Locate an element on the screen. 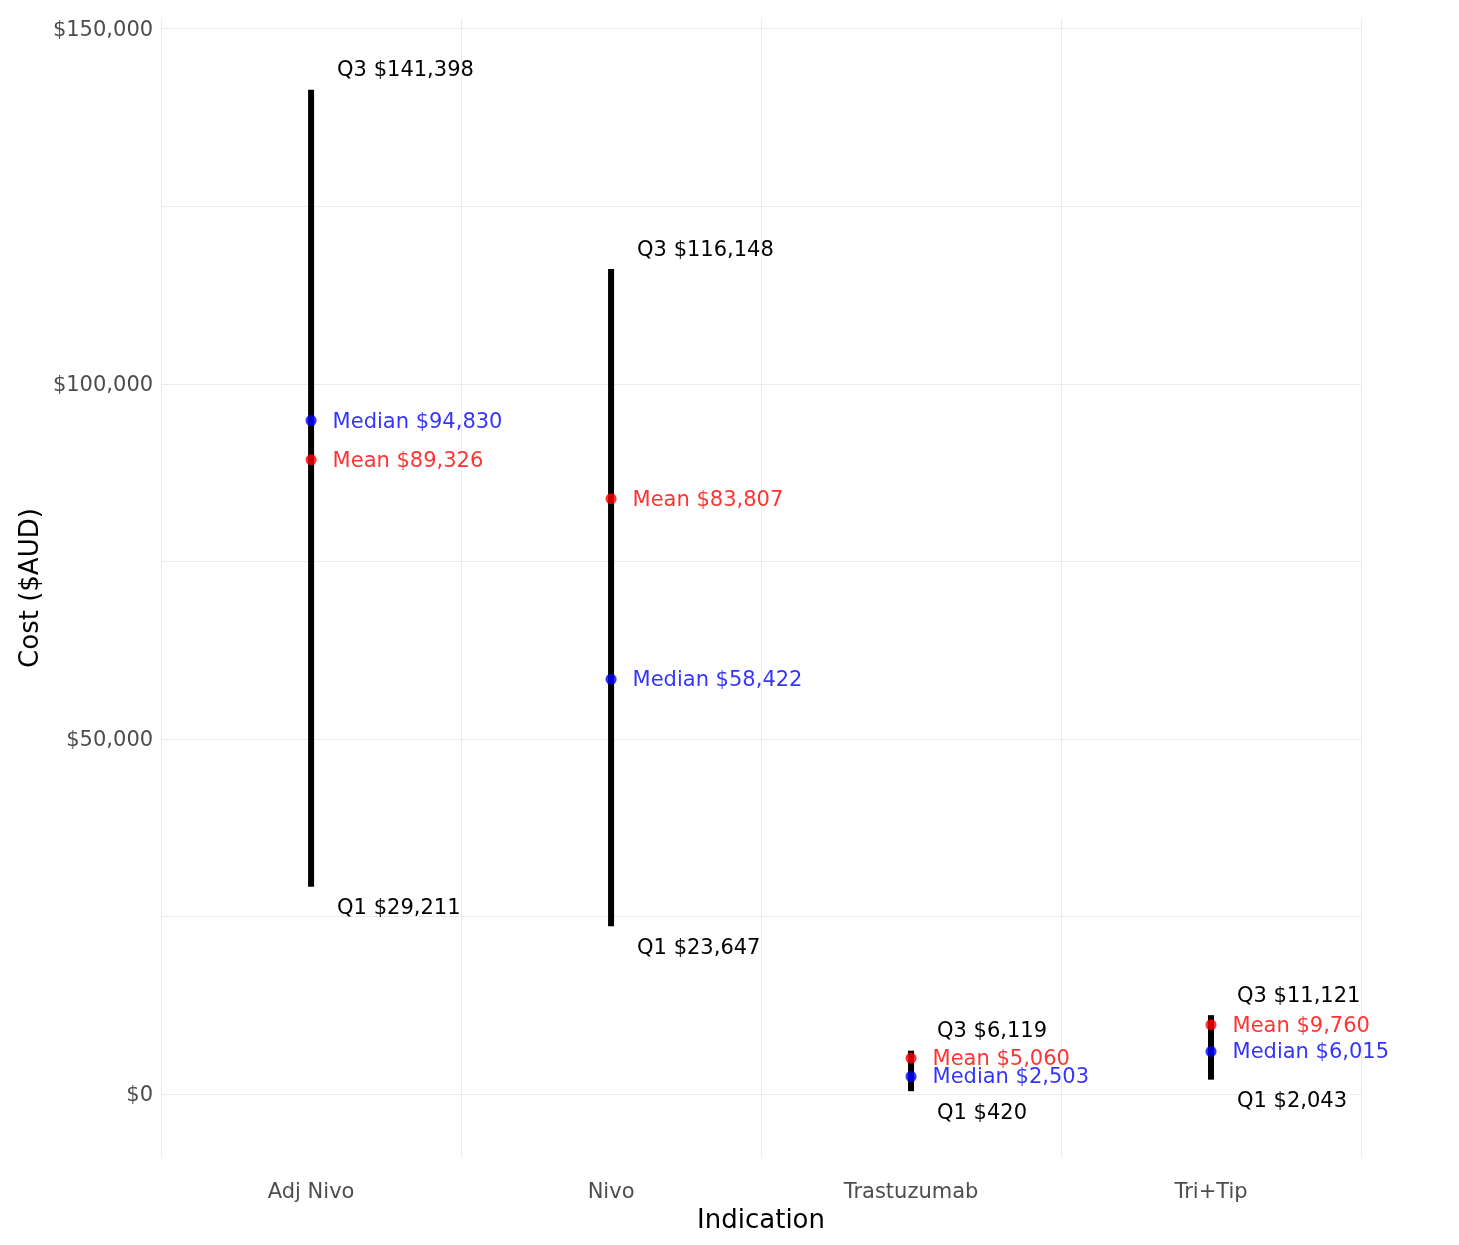 The height and width of the screenshot is (1245, 1459). x-tick-label: Trastuzumab is located at coordinates (910, 1190).